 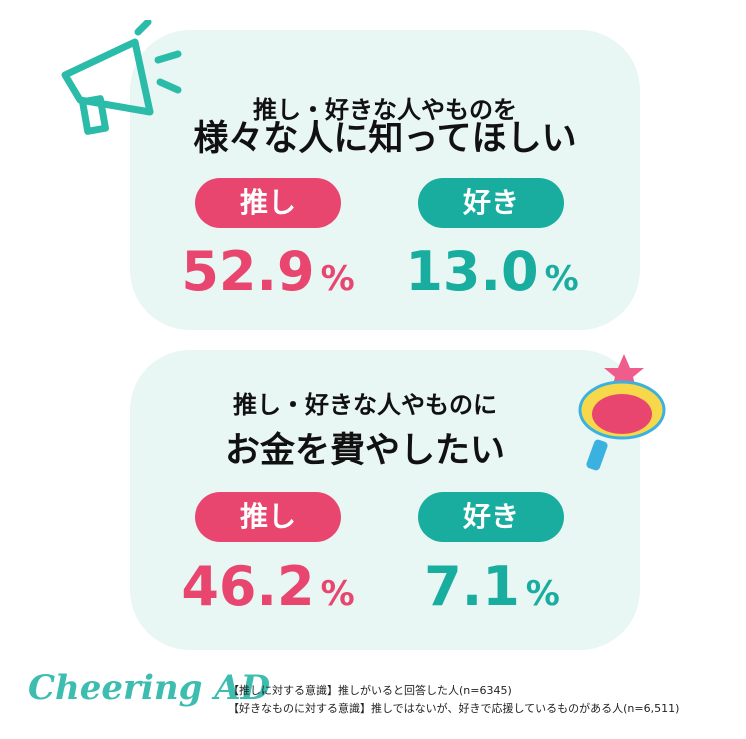 I want to click on badge-icon, so click(x=622, y=412).